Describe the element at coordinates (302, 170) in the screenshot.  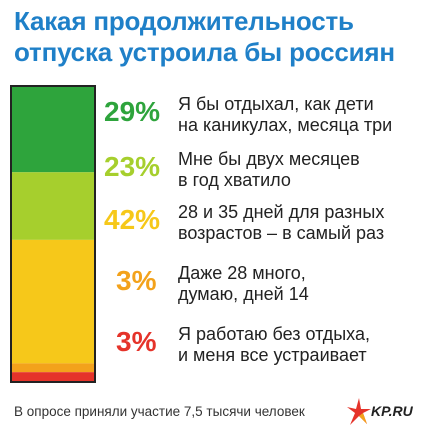
I see `answer-label: Мне бы двух месяцев в год хватило` at that location.